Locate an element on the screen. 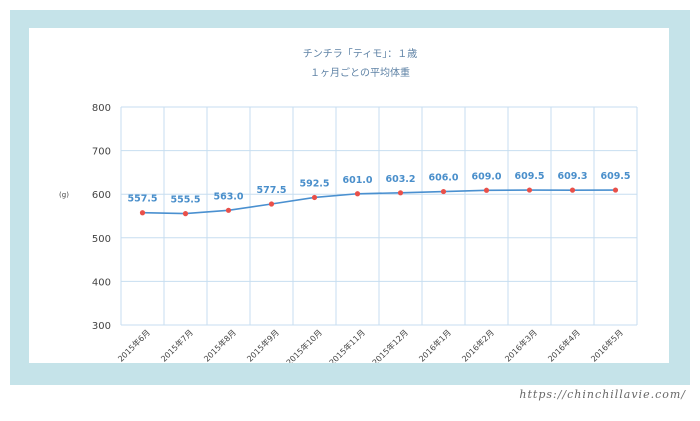 The width and height of the screenshot is (700, 421). x-tick-label: 2016年2月 is located at coordinates (478, 345).